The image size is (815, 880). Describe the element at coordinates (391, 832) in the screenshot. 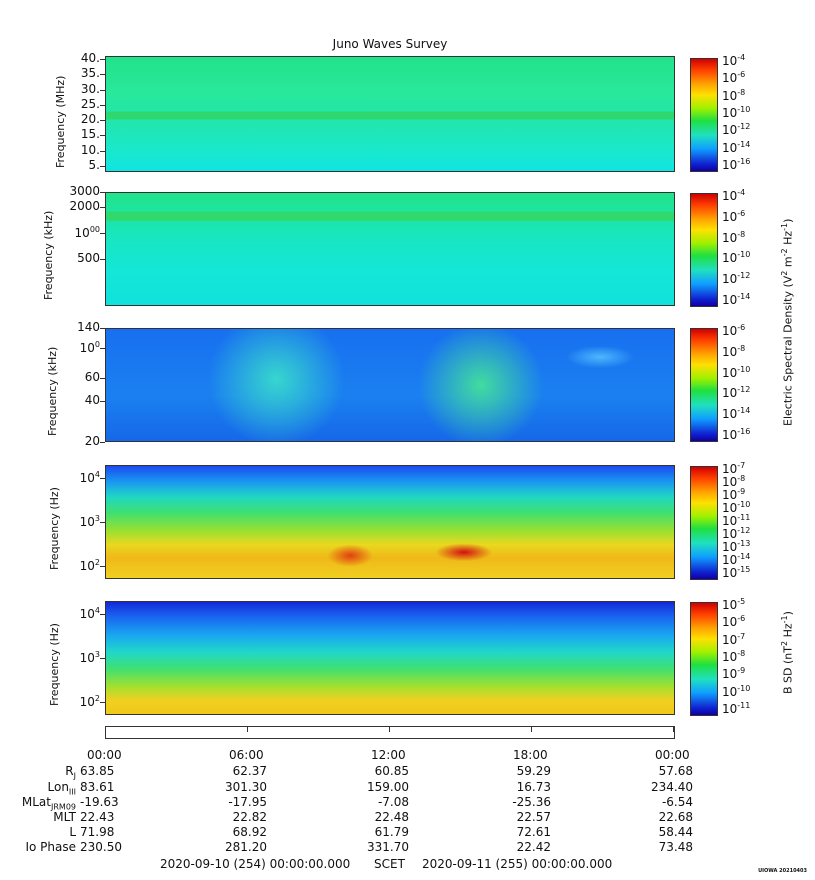

I see `ephemeris-value: 61.79` at that location.